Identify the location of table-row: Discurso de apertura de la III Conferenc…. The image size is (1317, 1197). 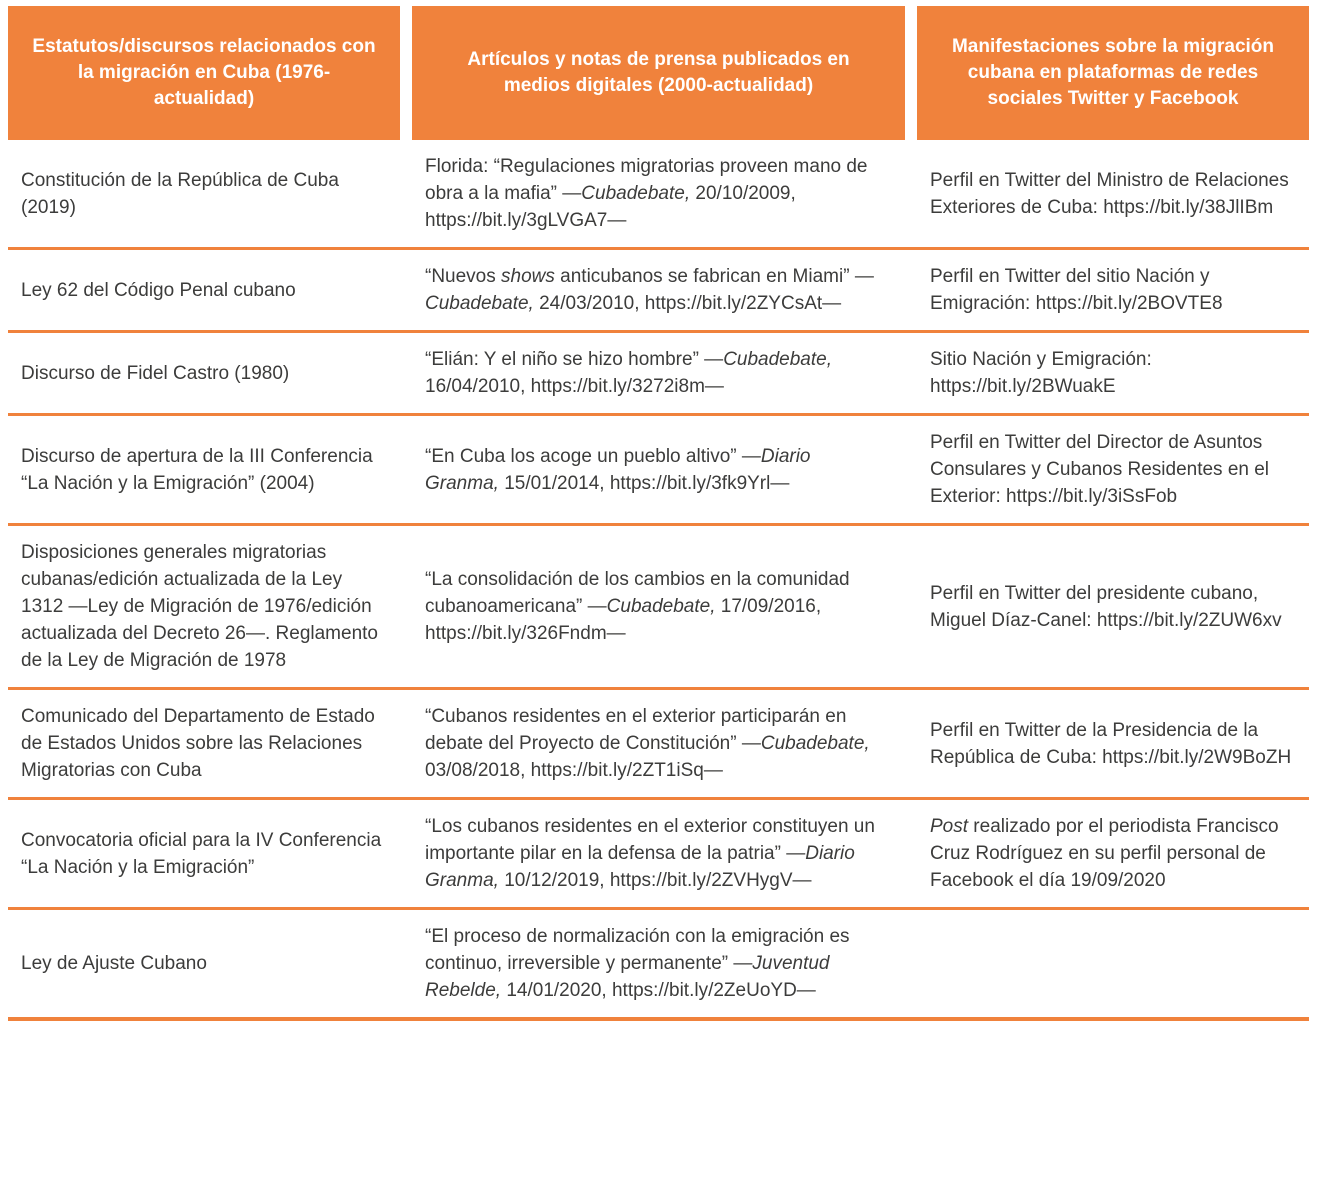
(658, 471).